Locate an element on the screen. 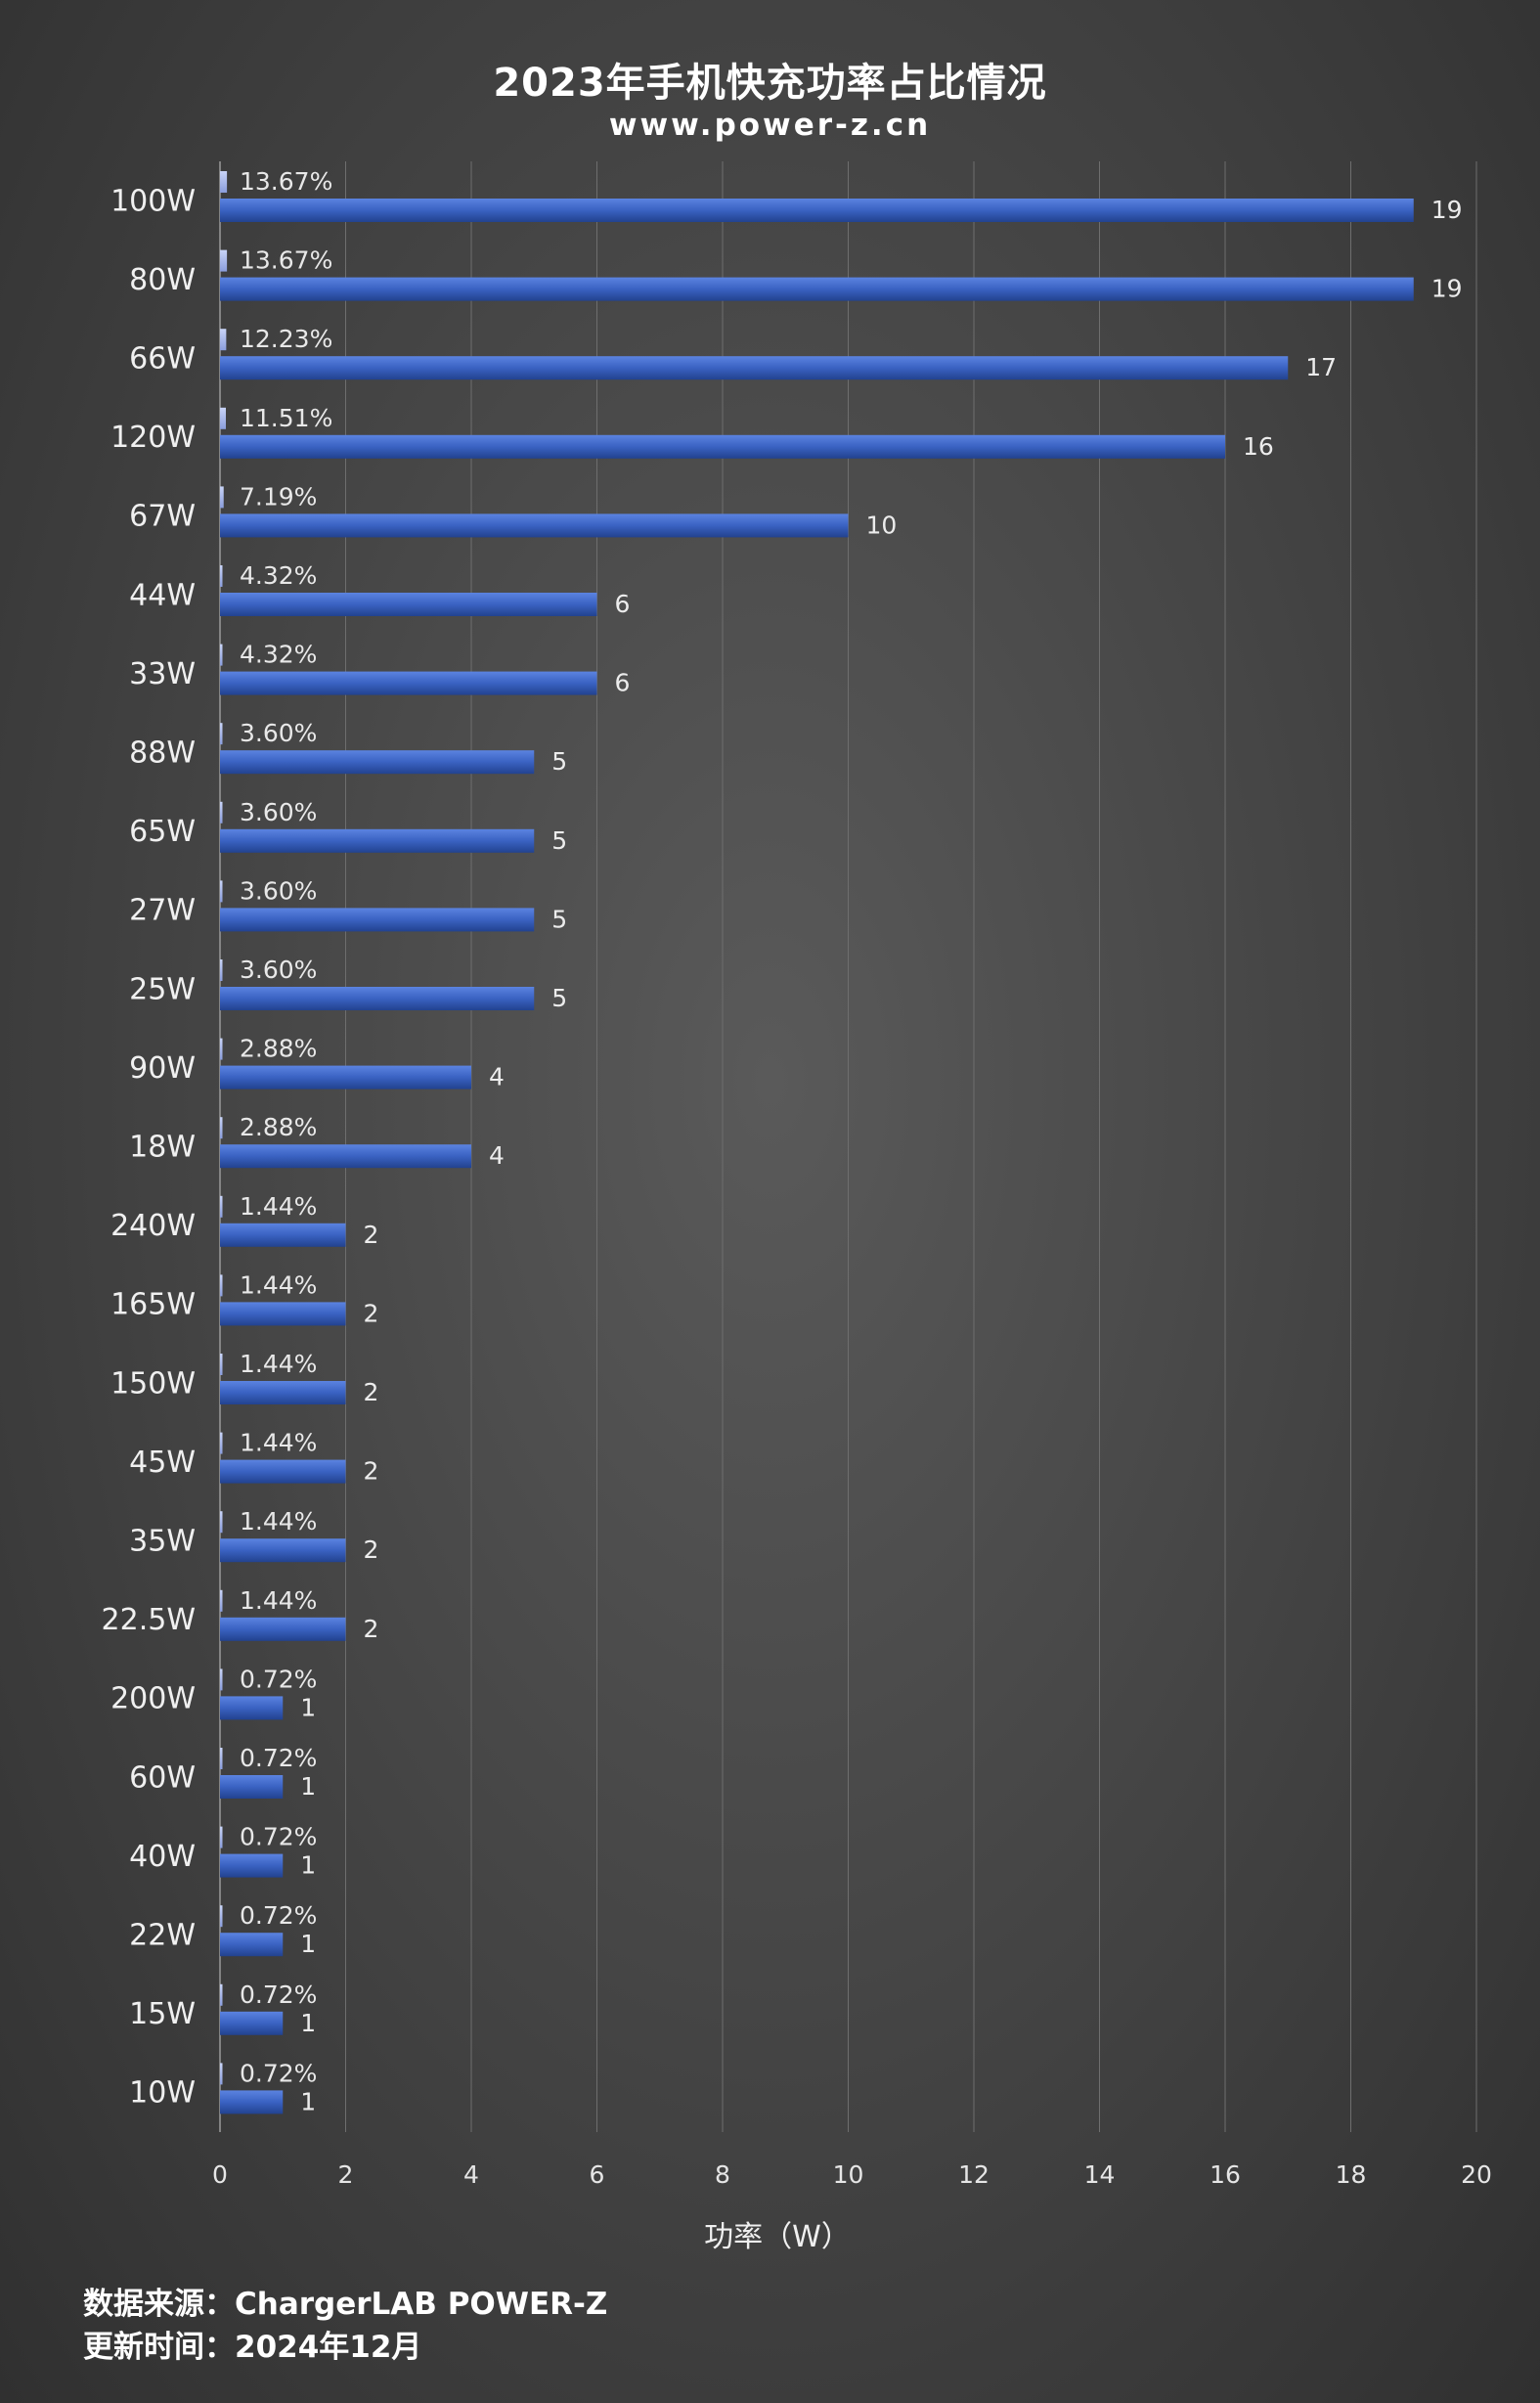 The height and width of the screenshot is (2403, 1540). x-tick-label: 20 is located at coordinates (1476, 2174).